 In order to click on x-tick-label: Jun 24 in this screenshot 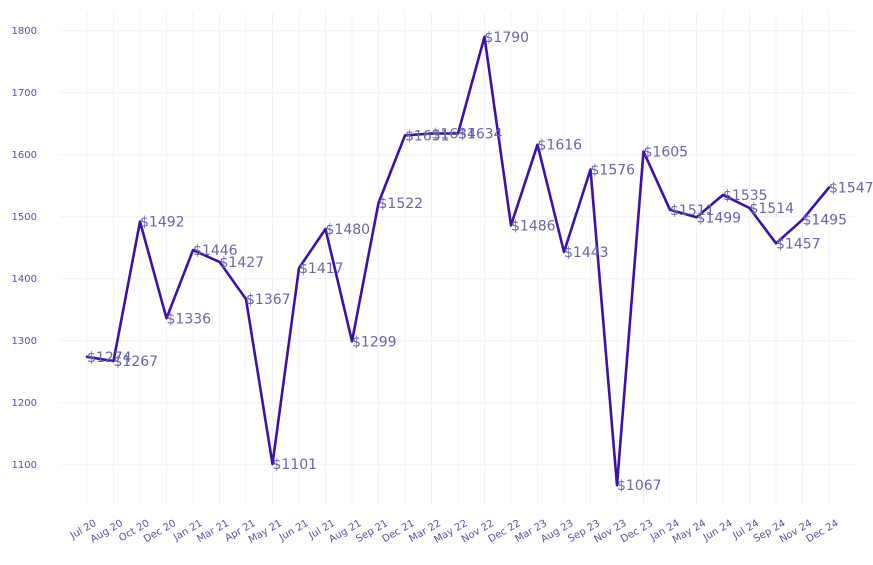, I will do `click(718, 531)`.